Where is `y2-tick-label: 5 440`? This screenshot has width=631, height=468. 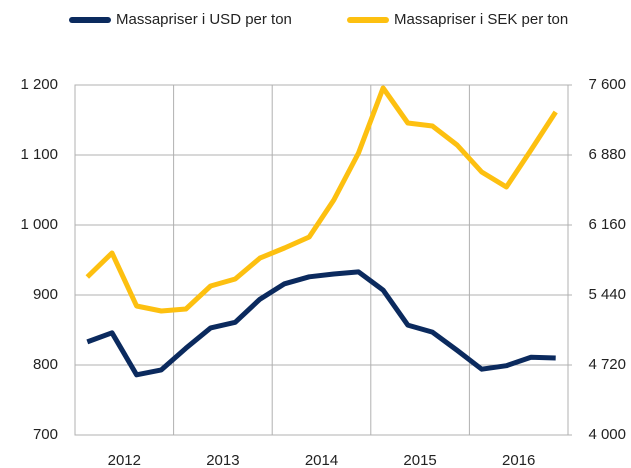 y2-tick-label: 5 440 is located at coordinates (607, 294).